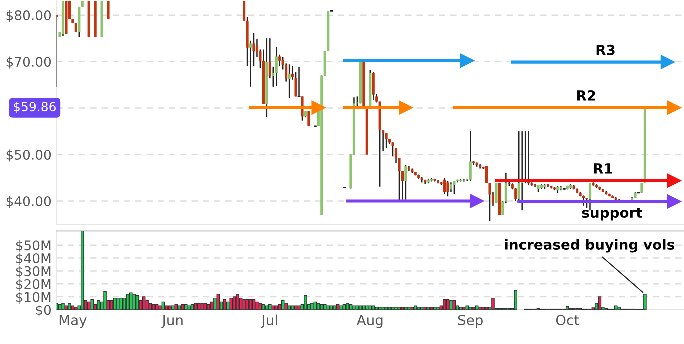 The image size is (684, 344). I want to click on annotation: increased buying vols, so click(589, 246).